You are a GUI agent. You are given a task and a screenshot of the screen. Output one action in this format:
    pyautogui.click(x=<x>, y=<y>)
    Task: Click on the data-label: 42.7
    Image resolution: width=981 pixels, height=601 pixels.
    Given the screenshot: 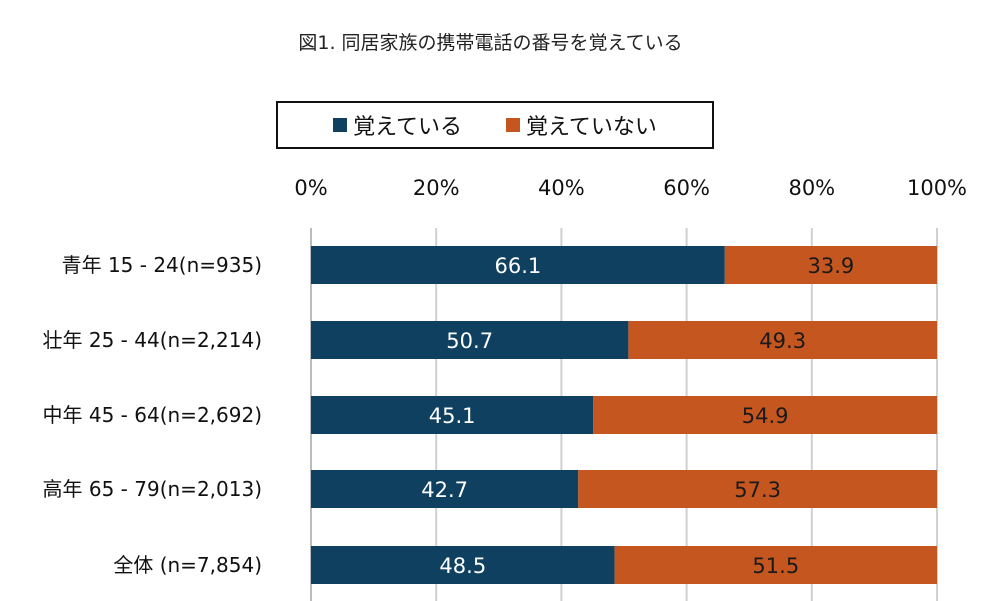 What is the action you would take?
    pyautogui.click(x=444, y=490)
    